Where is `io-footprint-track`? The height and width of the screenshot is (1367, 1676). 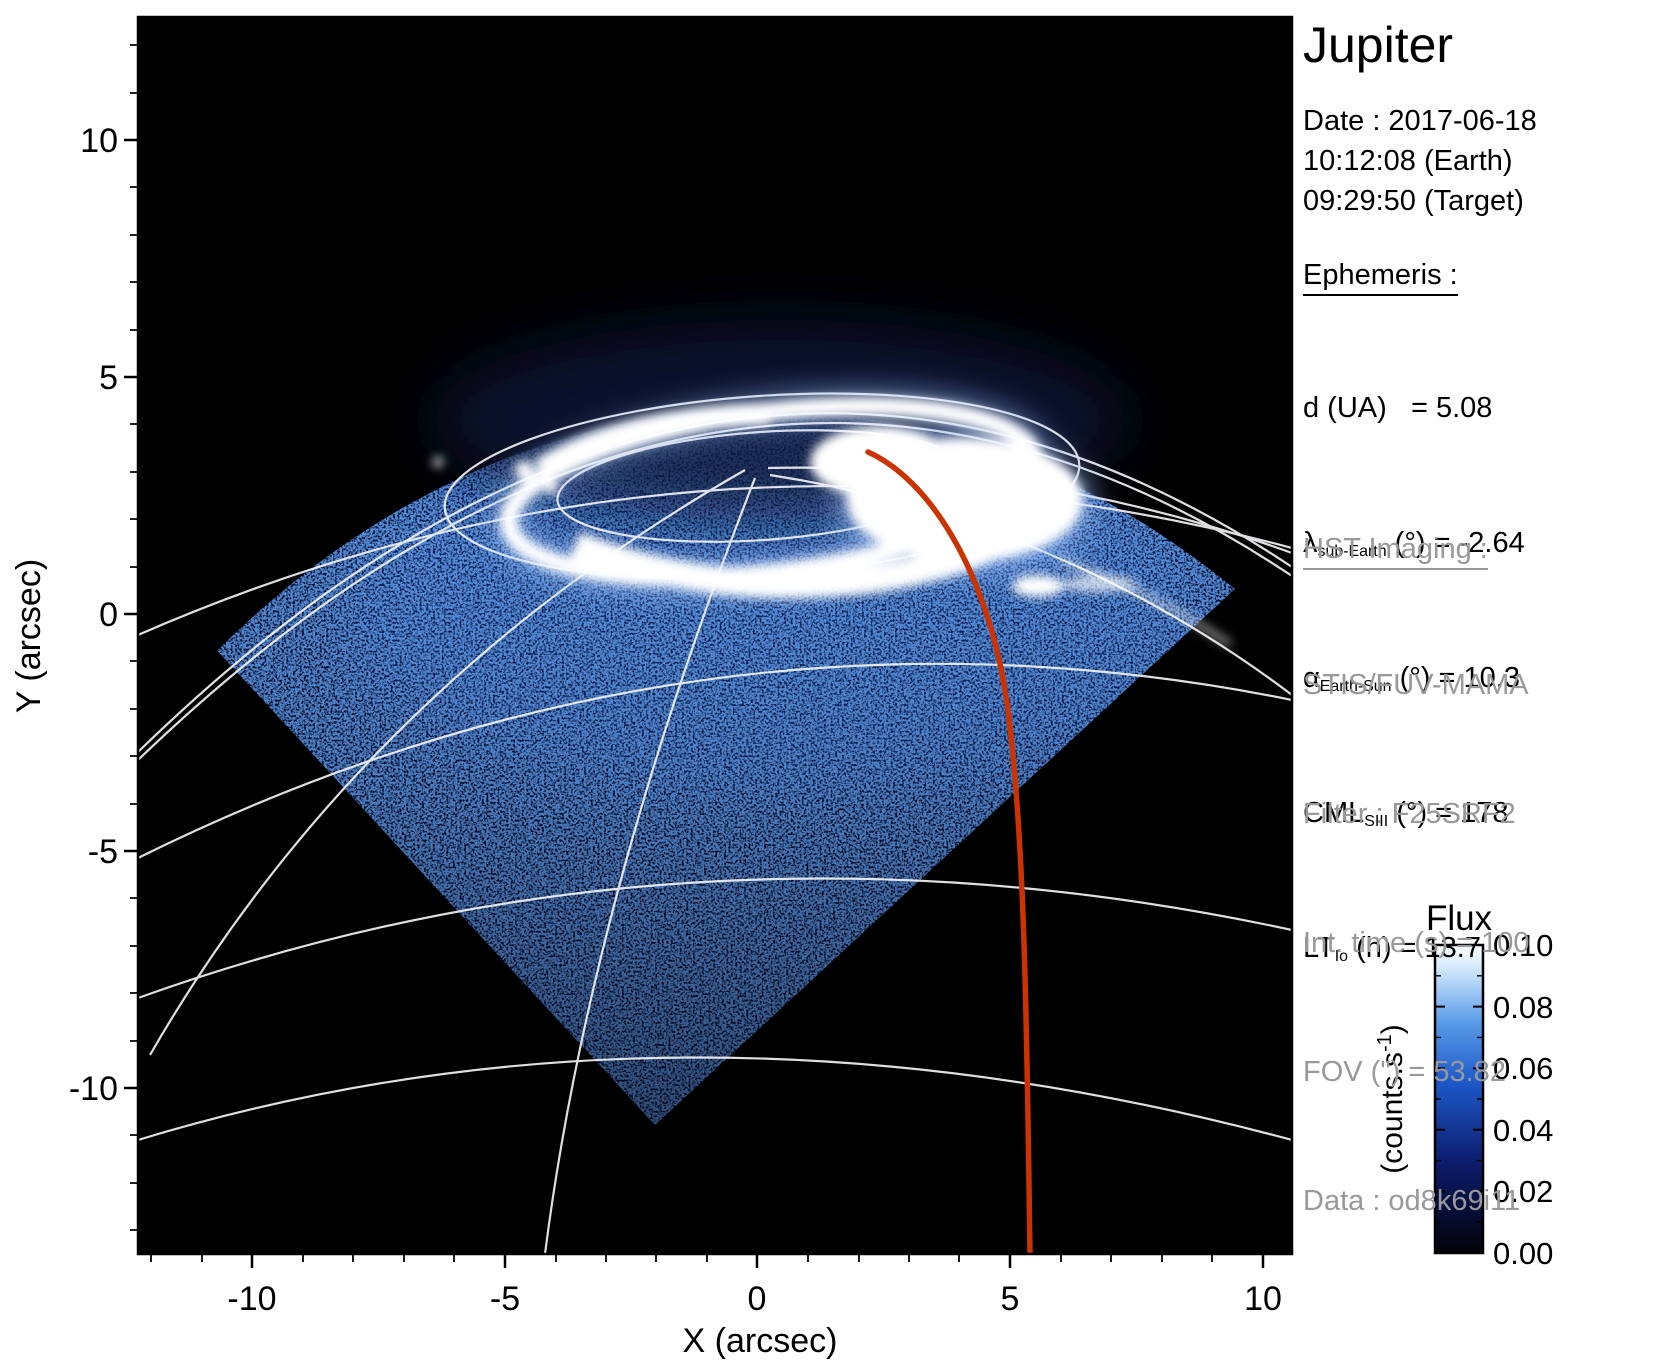
io-footprint-track is located at coordinates (949, 851).